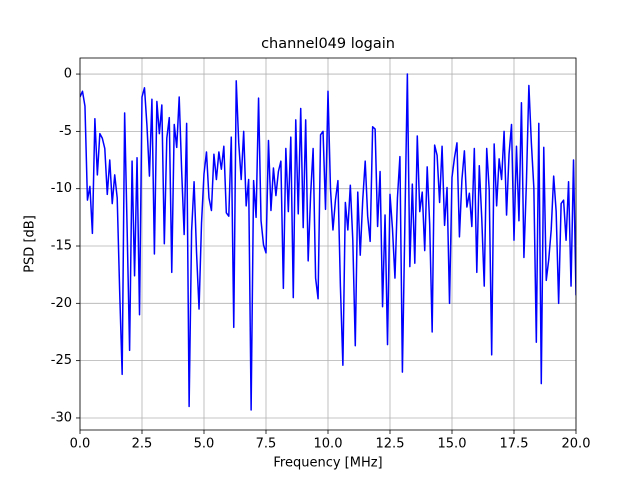 This screenshot has width=640, height=480. I want to click on chart-title: channel049 logain, so click(328, 44).